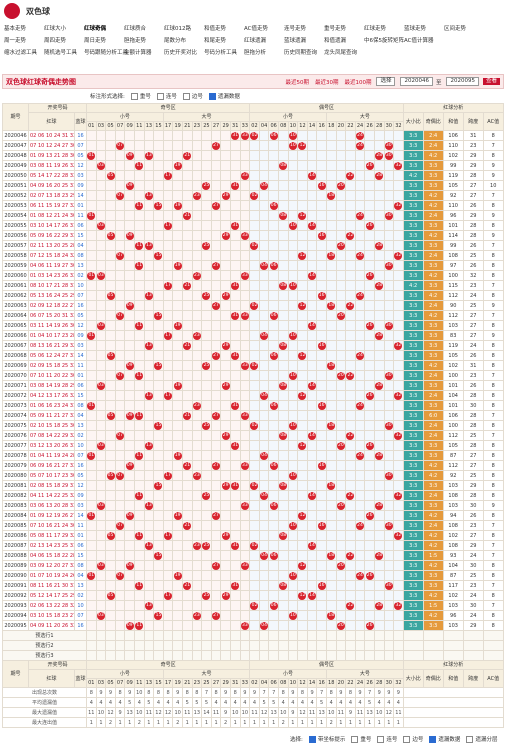 This screenshot has height=755, width=506. What do you see at coordinates (55, 41) in the screenshot?
I see `nav-link: 周四走势` at bounding box center [55, 41].